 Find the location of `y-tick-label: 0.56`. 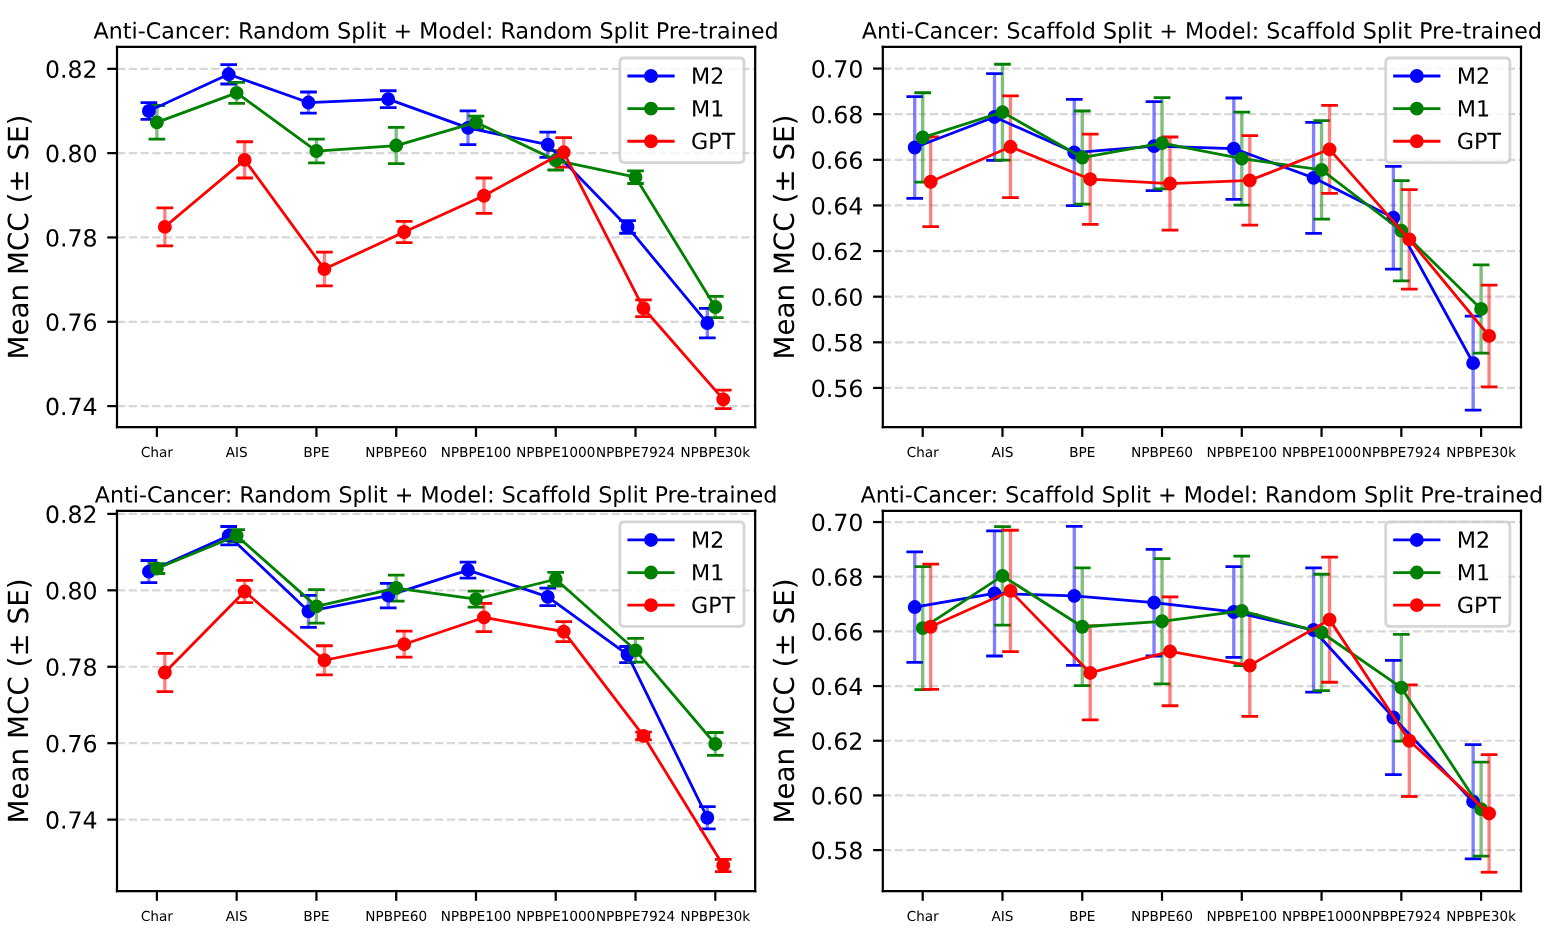

y-tick-label: 0.56 is located at coordinates (837, 388).